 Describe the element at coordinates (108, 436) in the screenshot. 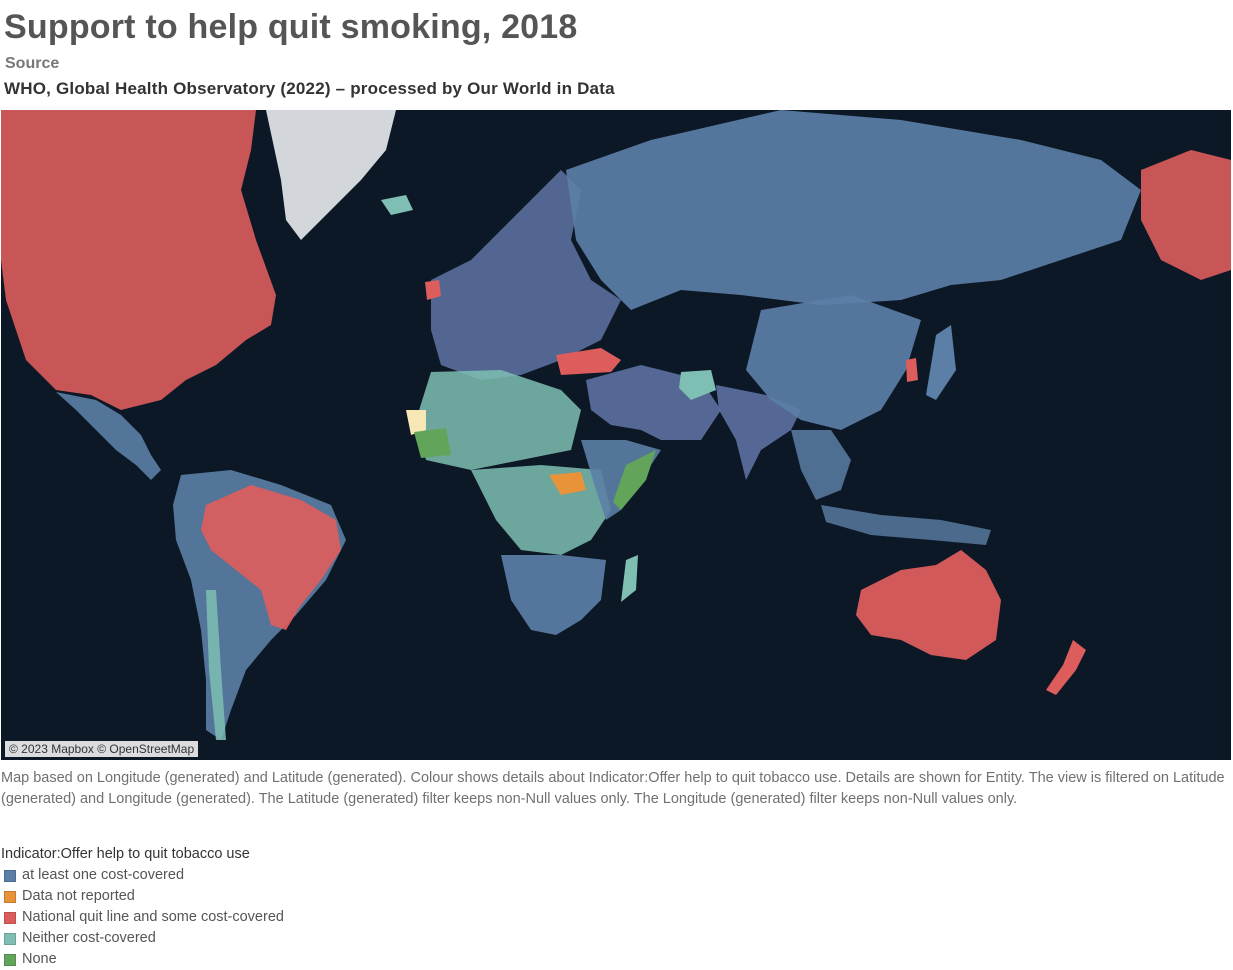

I see `region-central-america` at that location.